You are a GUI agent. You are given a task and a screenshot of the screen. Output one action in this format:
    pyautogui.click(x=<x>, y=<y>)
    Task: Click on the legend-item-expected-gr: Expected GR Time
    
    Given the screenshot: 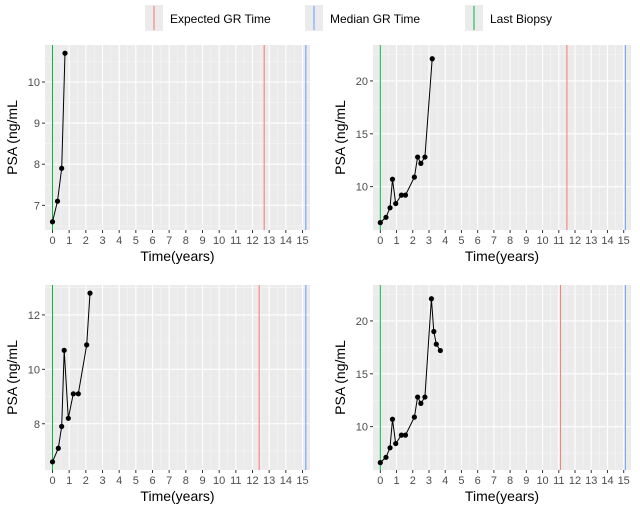 What is the action you would take?
    pyautogui.click(x=208, y=18)
    